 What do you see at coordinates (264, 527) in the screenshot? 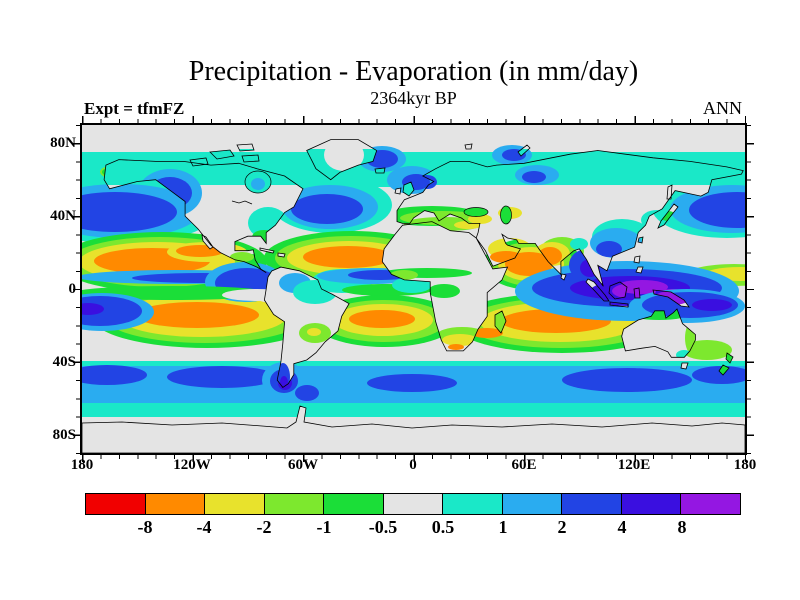
I see `colorbar-label-neg2: -2` at bounding box center [264, 527].